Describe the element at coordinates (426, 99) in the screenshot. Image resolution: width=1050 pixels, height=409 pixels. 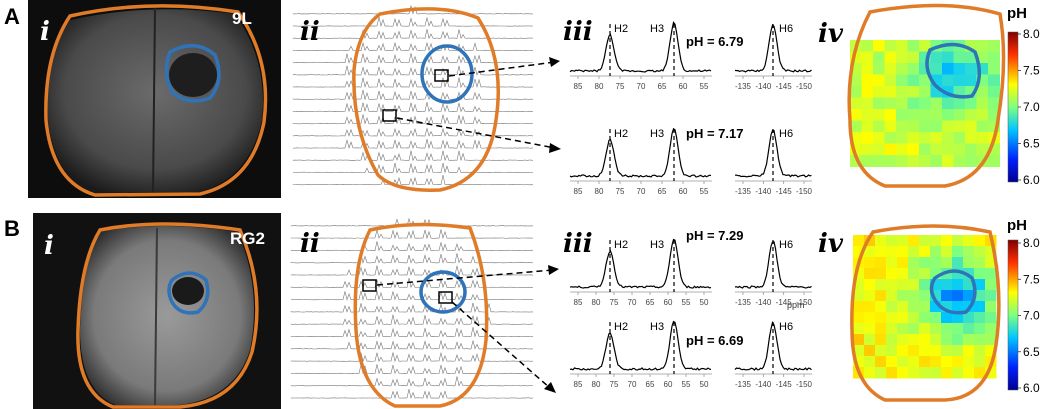
I see `row-a-grid-brain-outline` at that location.